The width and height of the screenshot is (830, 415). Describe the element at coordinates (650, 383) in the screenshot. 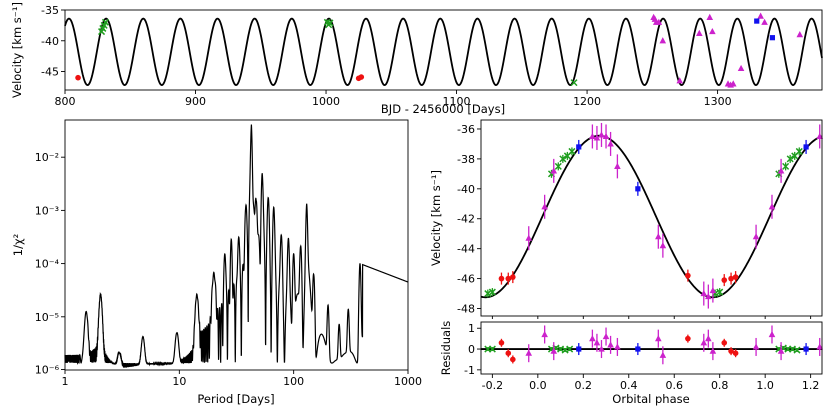

I see `residuals-x-ticks: -0.2 0.0 0.2 0.4 0.6 0.8 1.0 1.2` at that location.